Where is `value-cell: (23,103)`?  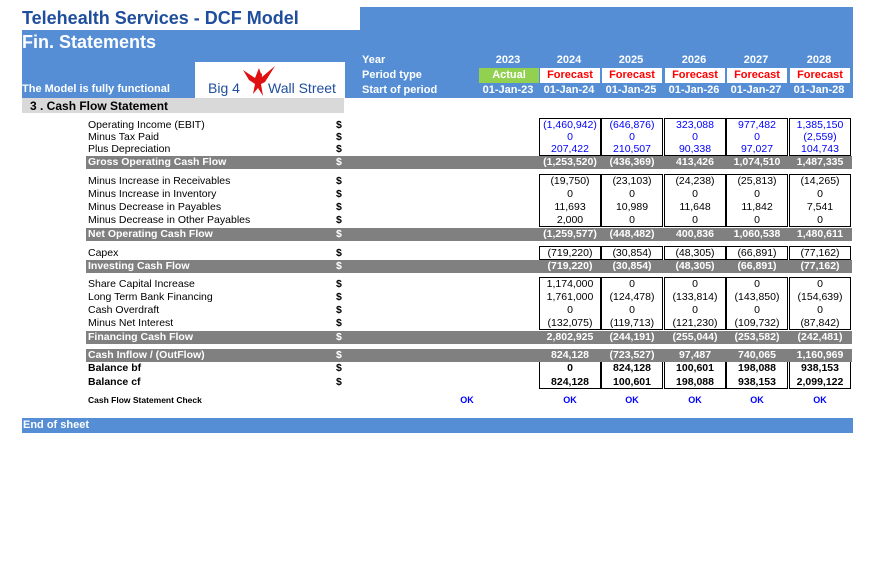 value-cell: (23,103) is located at coordinates (632, 181).